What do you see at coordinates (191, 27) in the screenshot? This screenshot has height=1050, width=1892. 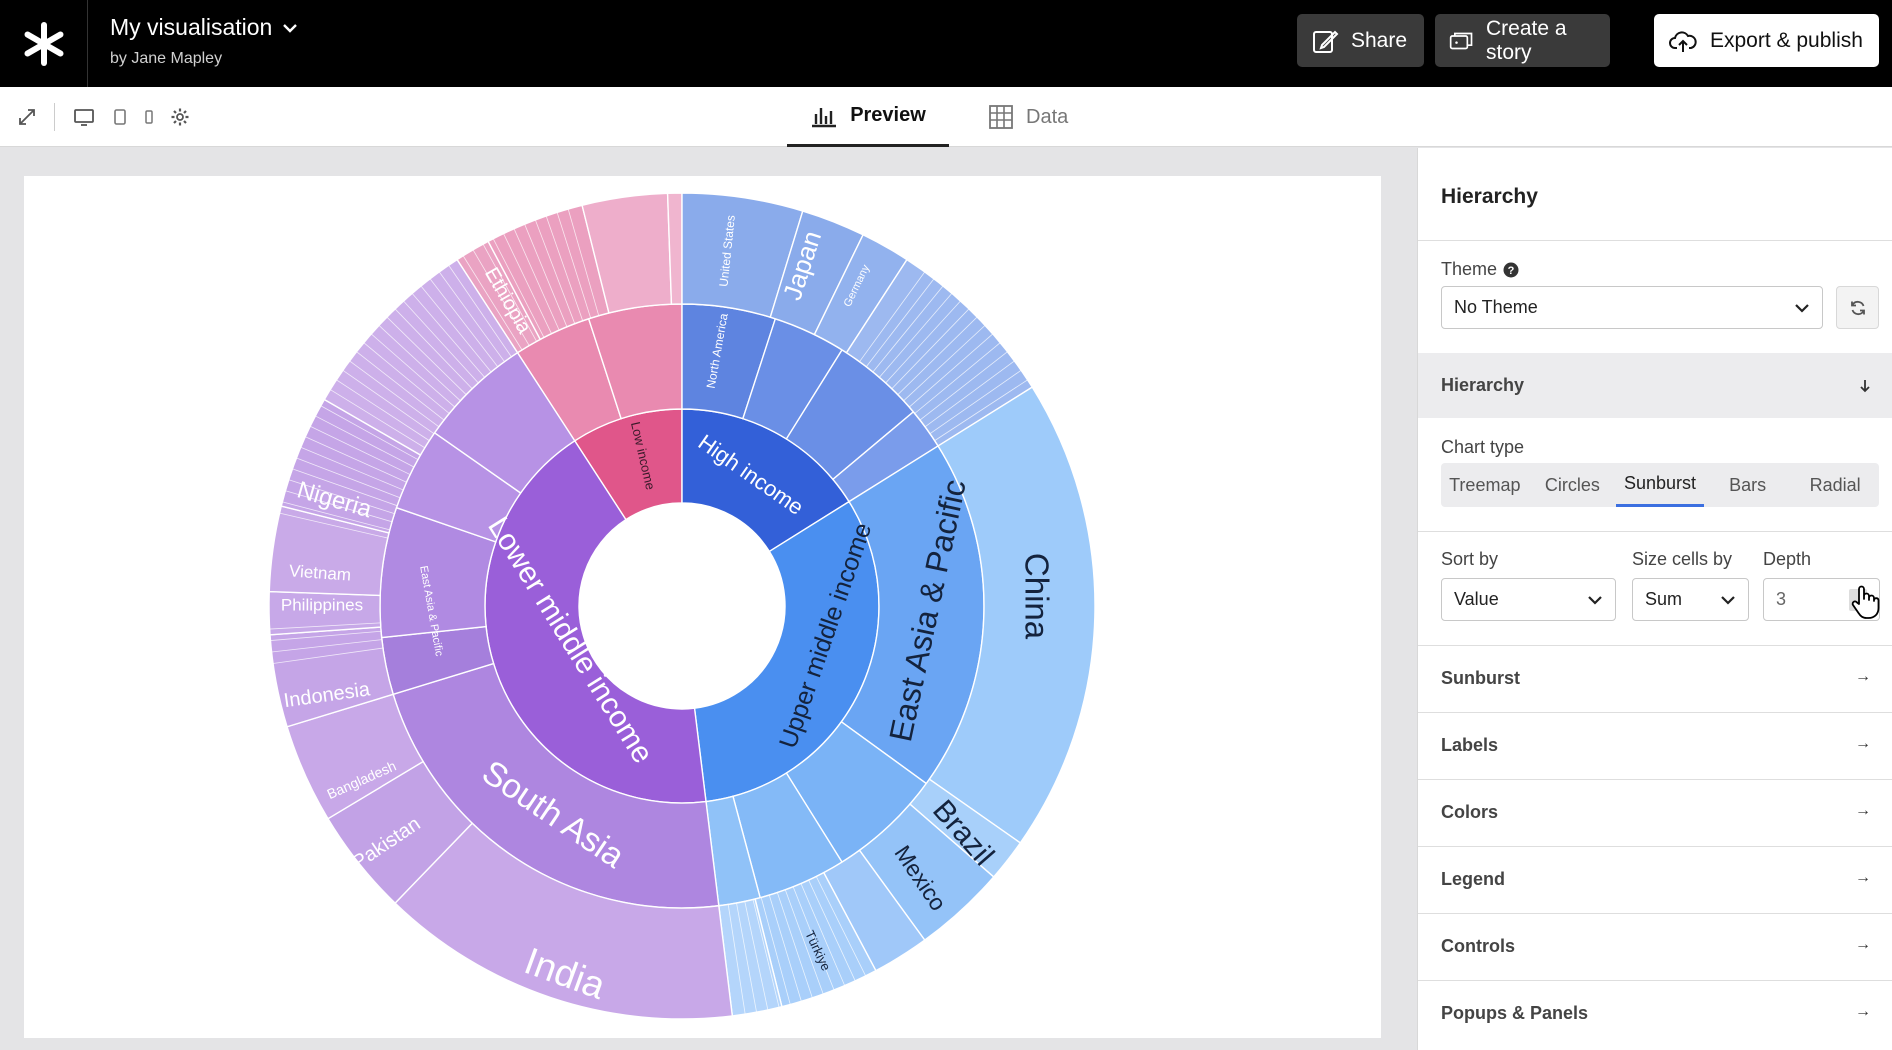 I see `visualisation-title-text: My visualisation` at bounding box center [191, 27].